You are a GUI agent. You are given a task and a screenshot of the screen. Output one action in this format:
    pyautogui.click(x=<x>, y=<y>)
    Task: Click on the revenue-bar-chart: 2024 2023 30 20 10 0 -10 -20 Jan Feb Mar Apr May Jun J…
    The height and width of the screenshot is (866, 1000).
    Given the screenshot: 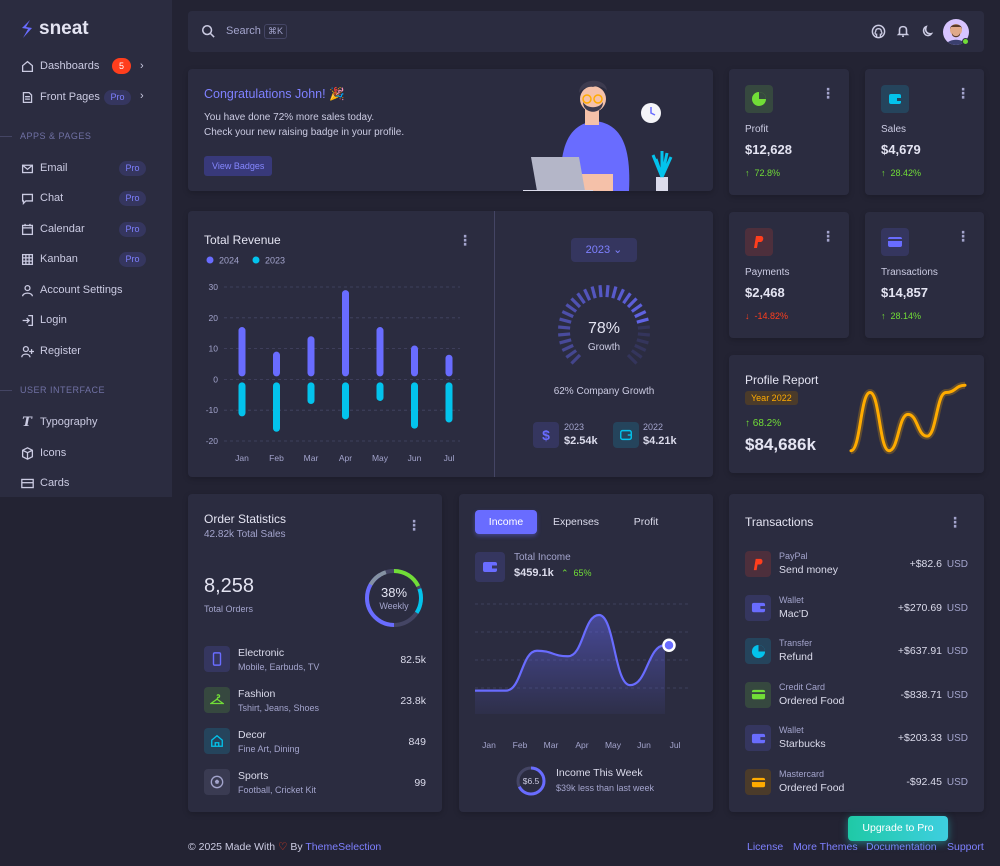 What is the action you would take?
    pyautogui.click(x=333, y=359)
    